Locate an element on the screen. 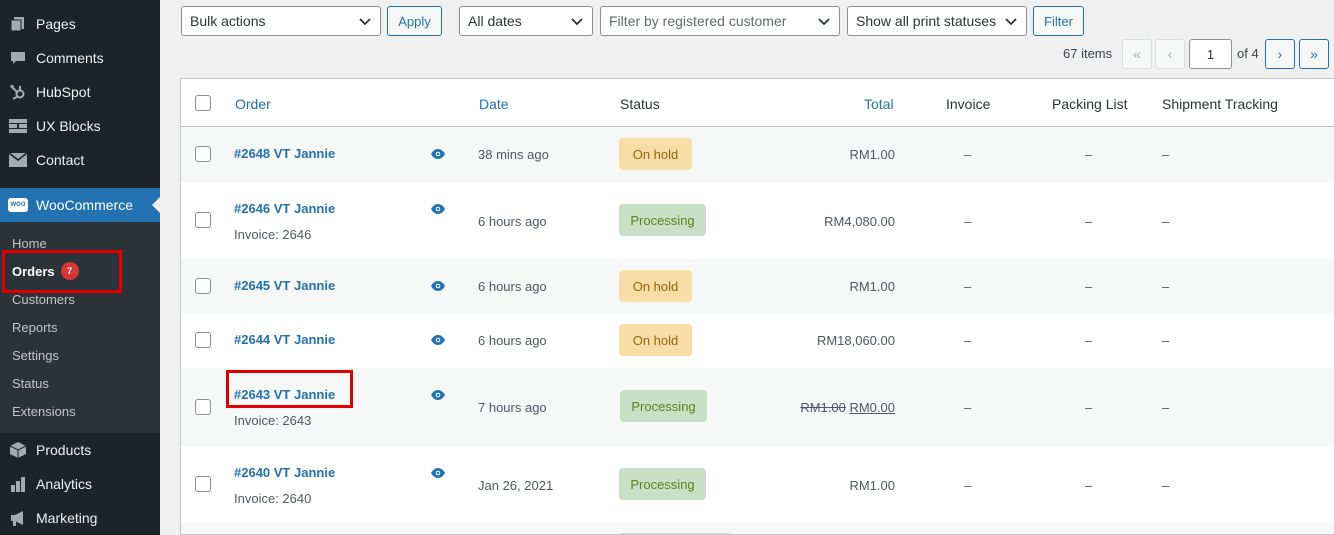  order-date: Jan 26, 2021 is located at coordinates (516, 485).